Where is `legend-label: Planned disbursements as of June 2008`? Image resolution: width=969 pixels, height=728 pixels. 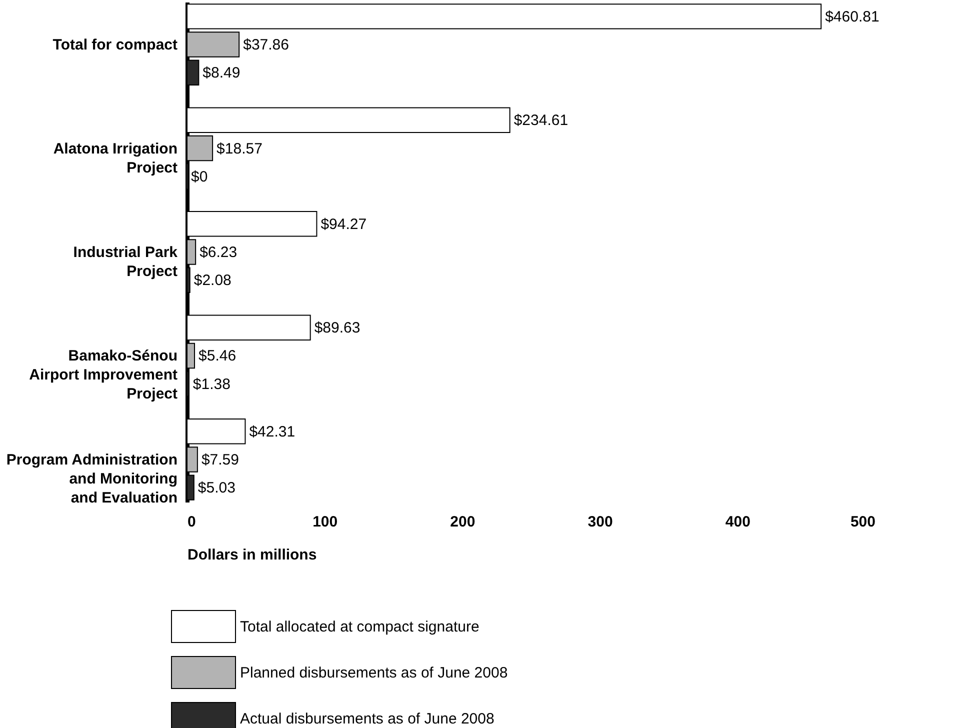
legend-label: Planned disbursements as of June 2008 is located at coordinates (374, 673).